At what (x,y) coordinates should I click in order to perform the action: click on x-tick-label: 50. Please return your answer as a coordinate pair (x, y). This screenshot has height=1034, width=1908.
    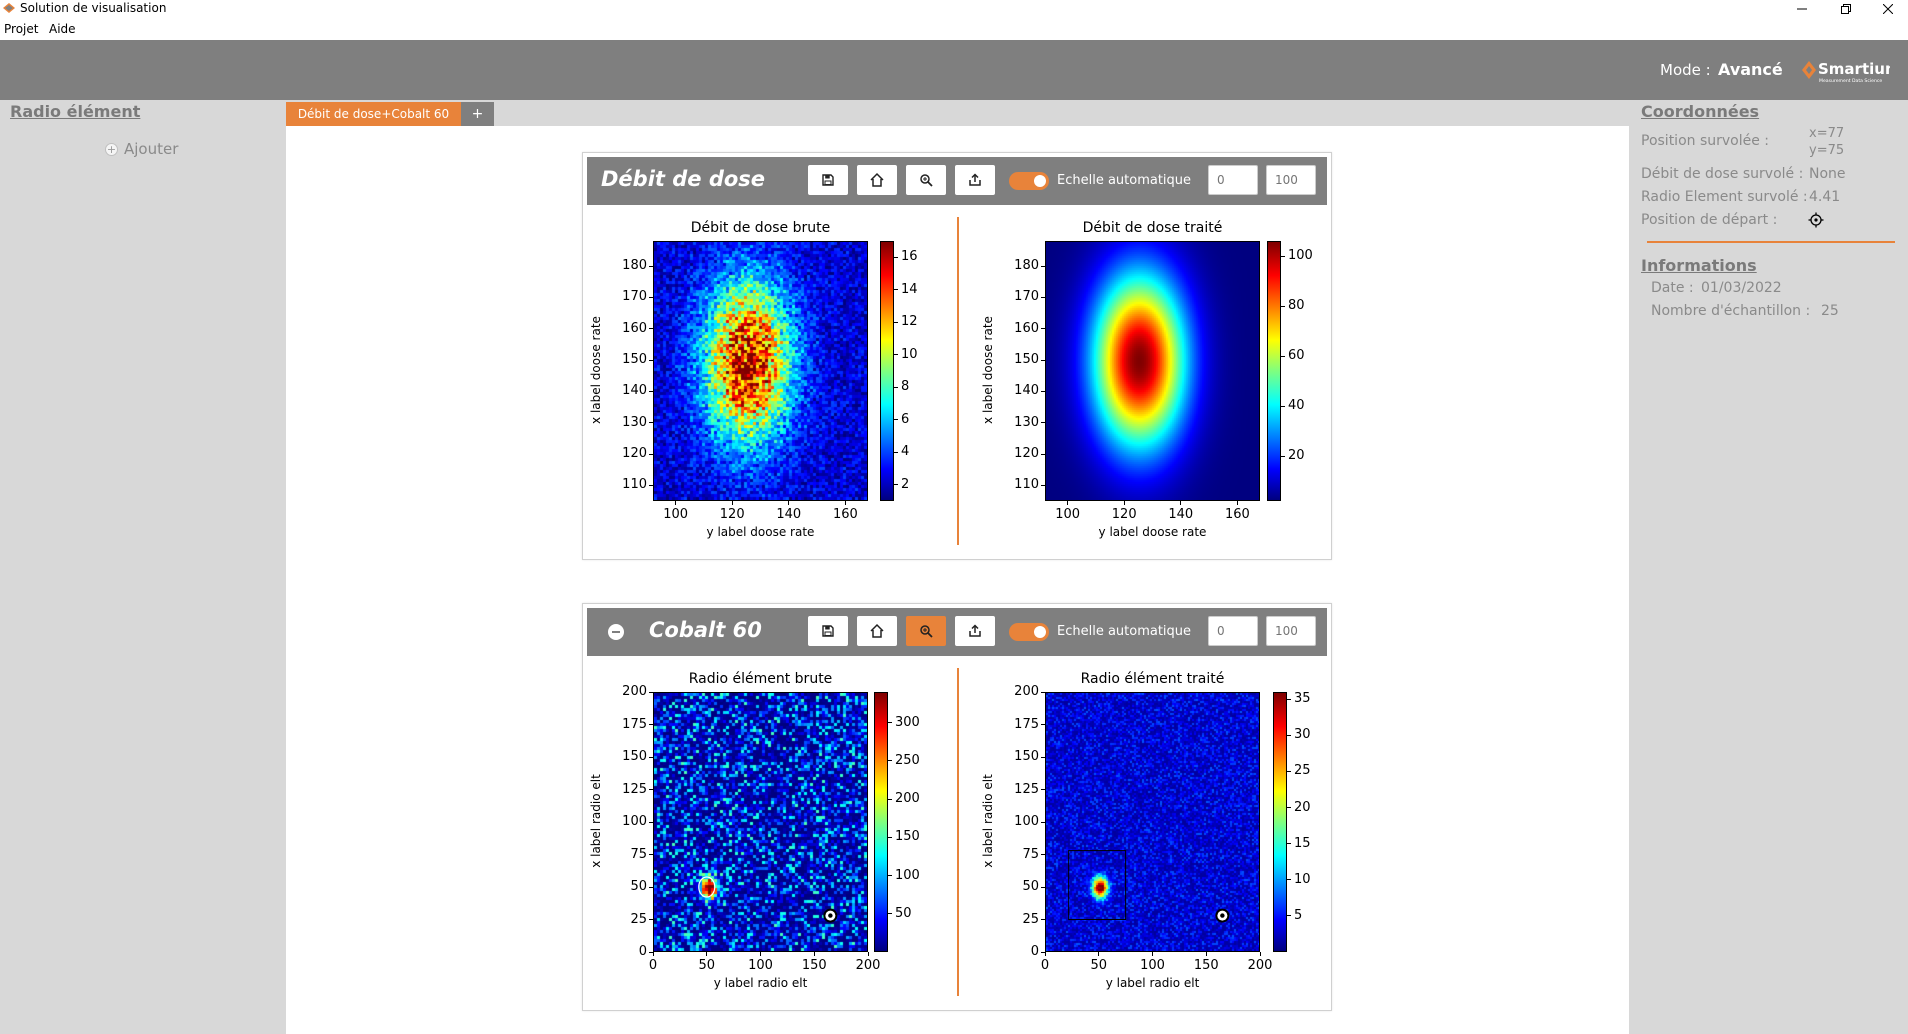
    Looking at the image, I should click on (1099, 965).